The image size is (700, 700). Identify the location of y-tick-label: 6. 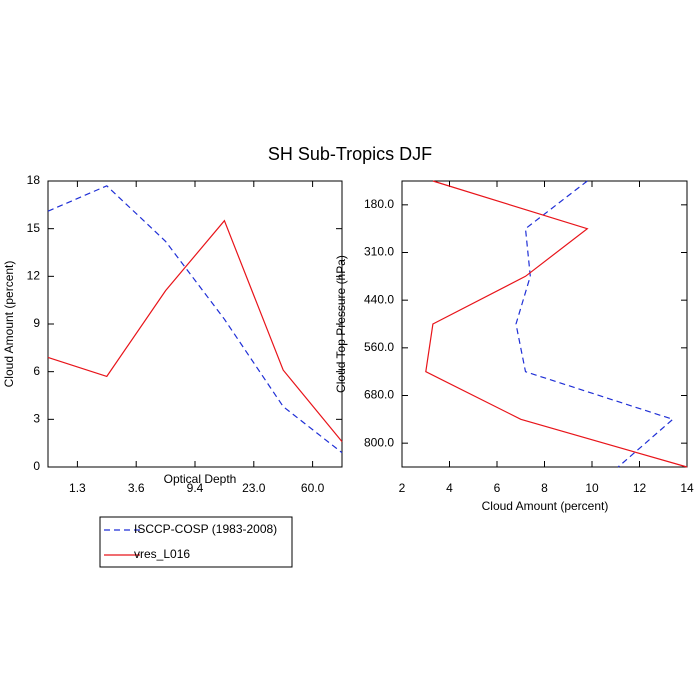
(36, 371).